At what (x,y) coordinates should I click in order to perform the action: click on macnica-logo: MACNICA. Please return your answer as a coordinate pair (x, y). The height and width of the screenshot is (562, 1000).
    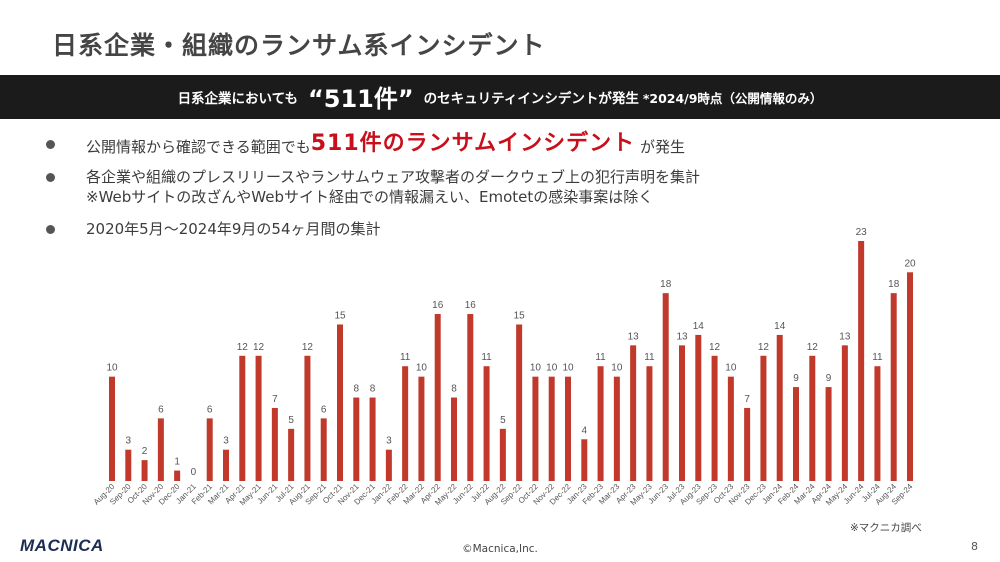
    Looking at the image, I should click on (62, 545).